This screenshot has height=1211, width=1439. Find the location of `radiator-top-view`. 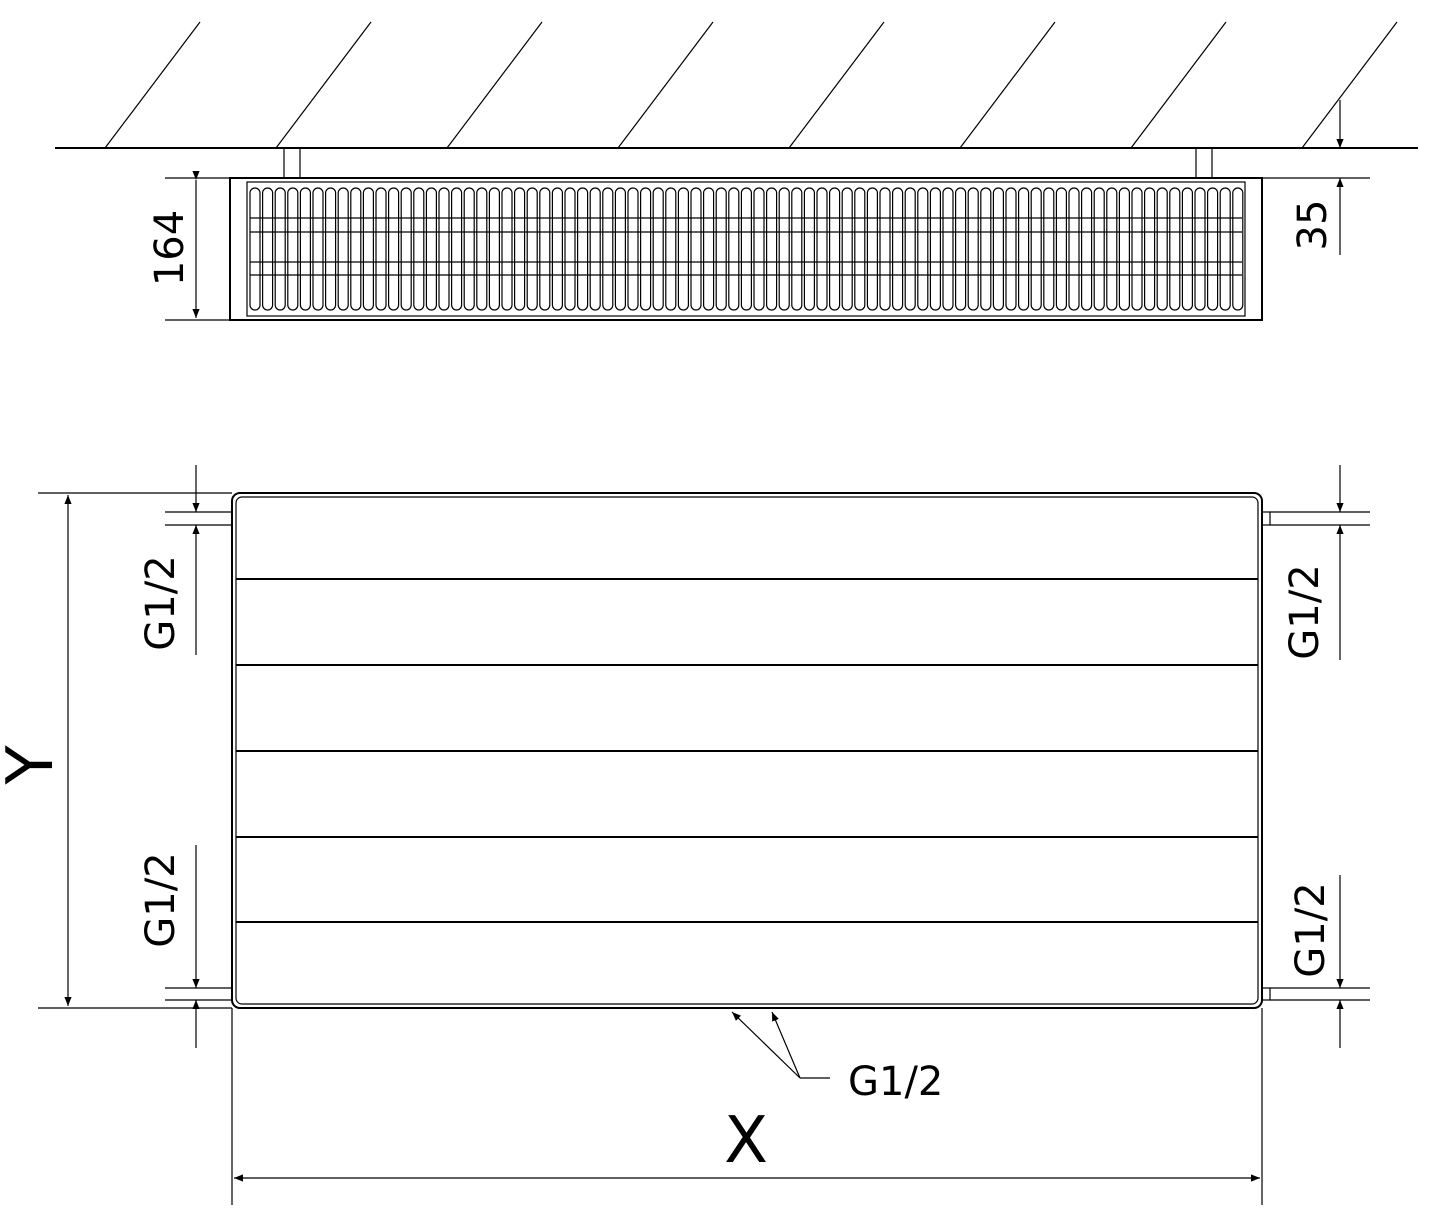

radiator-top-view is located at coordinates (746, 249).